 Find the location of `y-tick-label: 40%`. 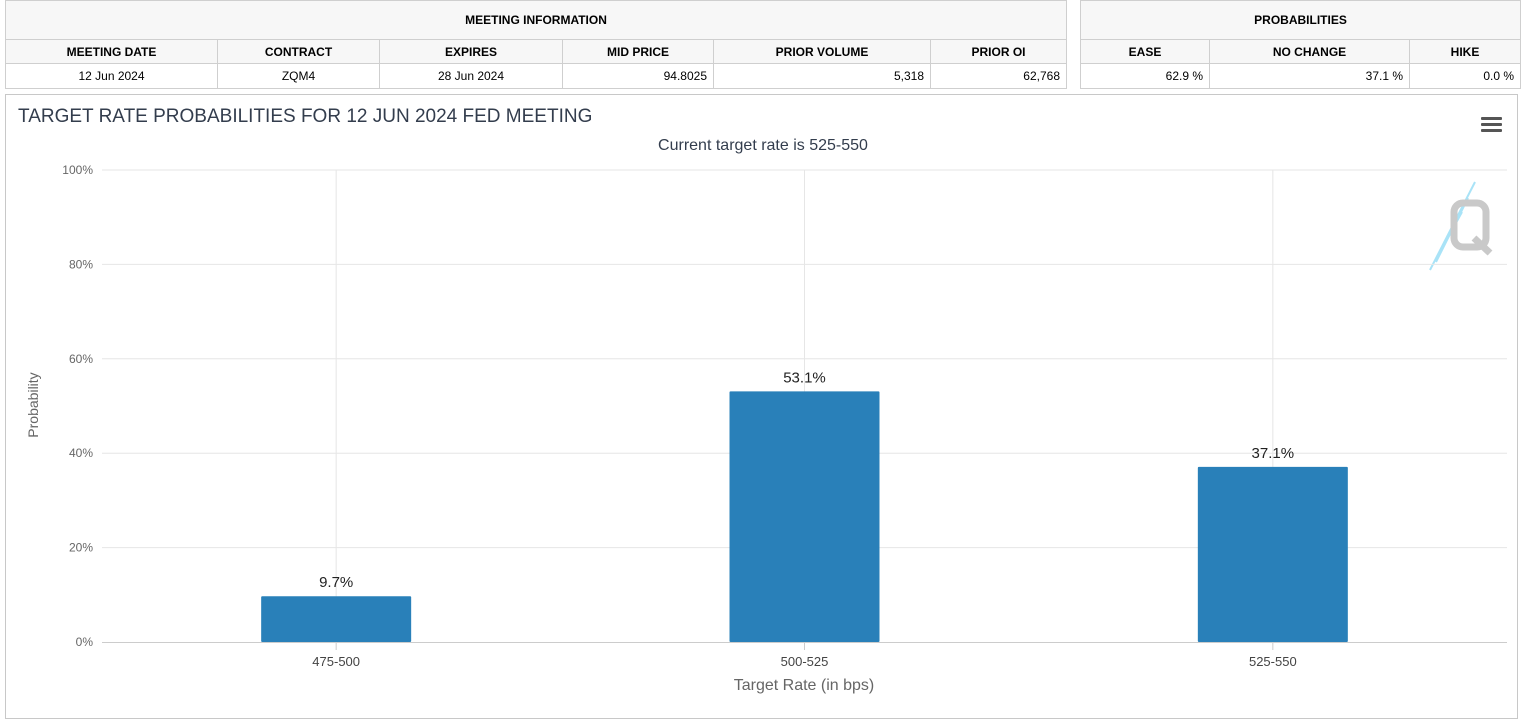

y-tick-label: 40% is located at coordinates (81, 453).